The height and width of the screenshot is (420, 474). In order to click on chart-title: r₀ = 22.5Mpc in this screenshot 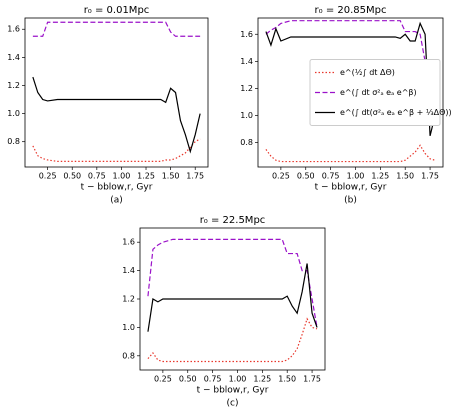, I will do `click(233, 220)`.